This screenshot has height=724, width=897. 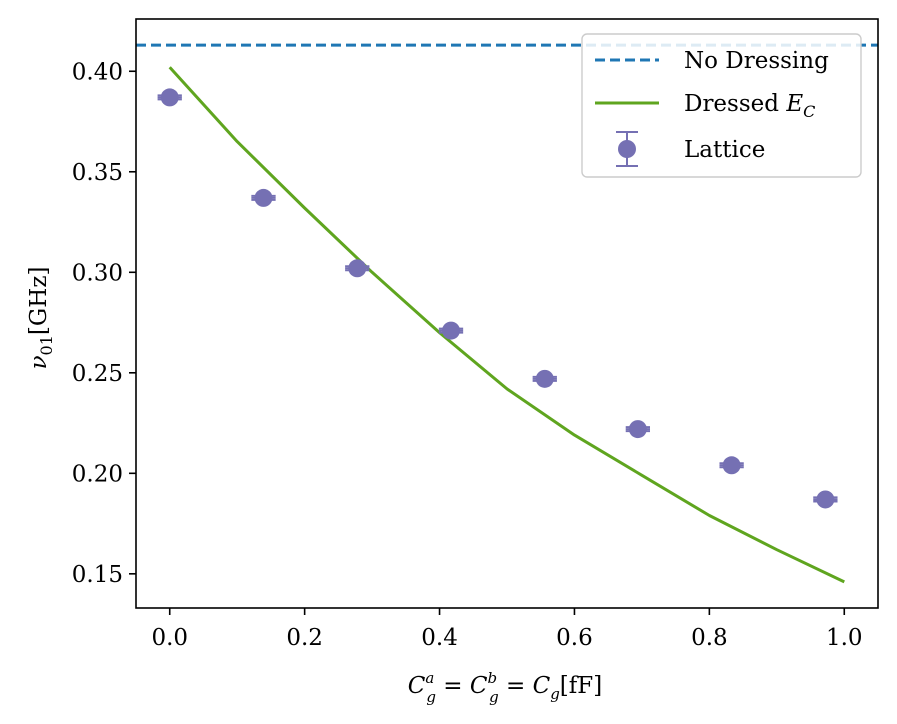 I want to click on x-tick-label: 0.8, so click(x=709, y=638).